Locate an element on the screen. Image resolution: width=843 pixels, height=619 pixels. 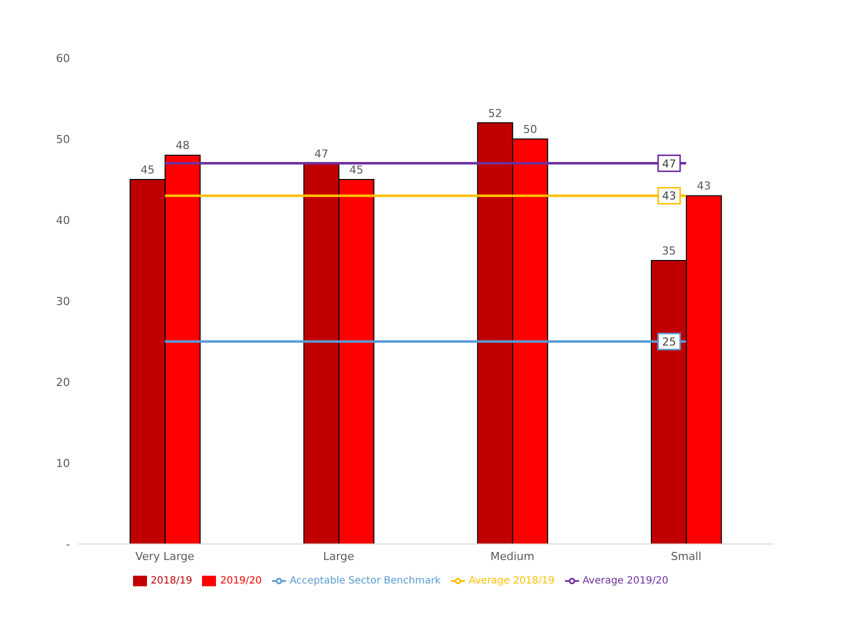
y-tick-label: 50 is located at coordinates (63, 139).